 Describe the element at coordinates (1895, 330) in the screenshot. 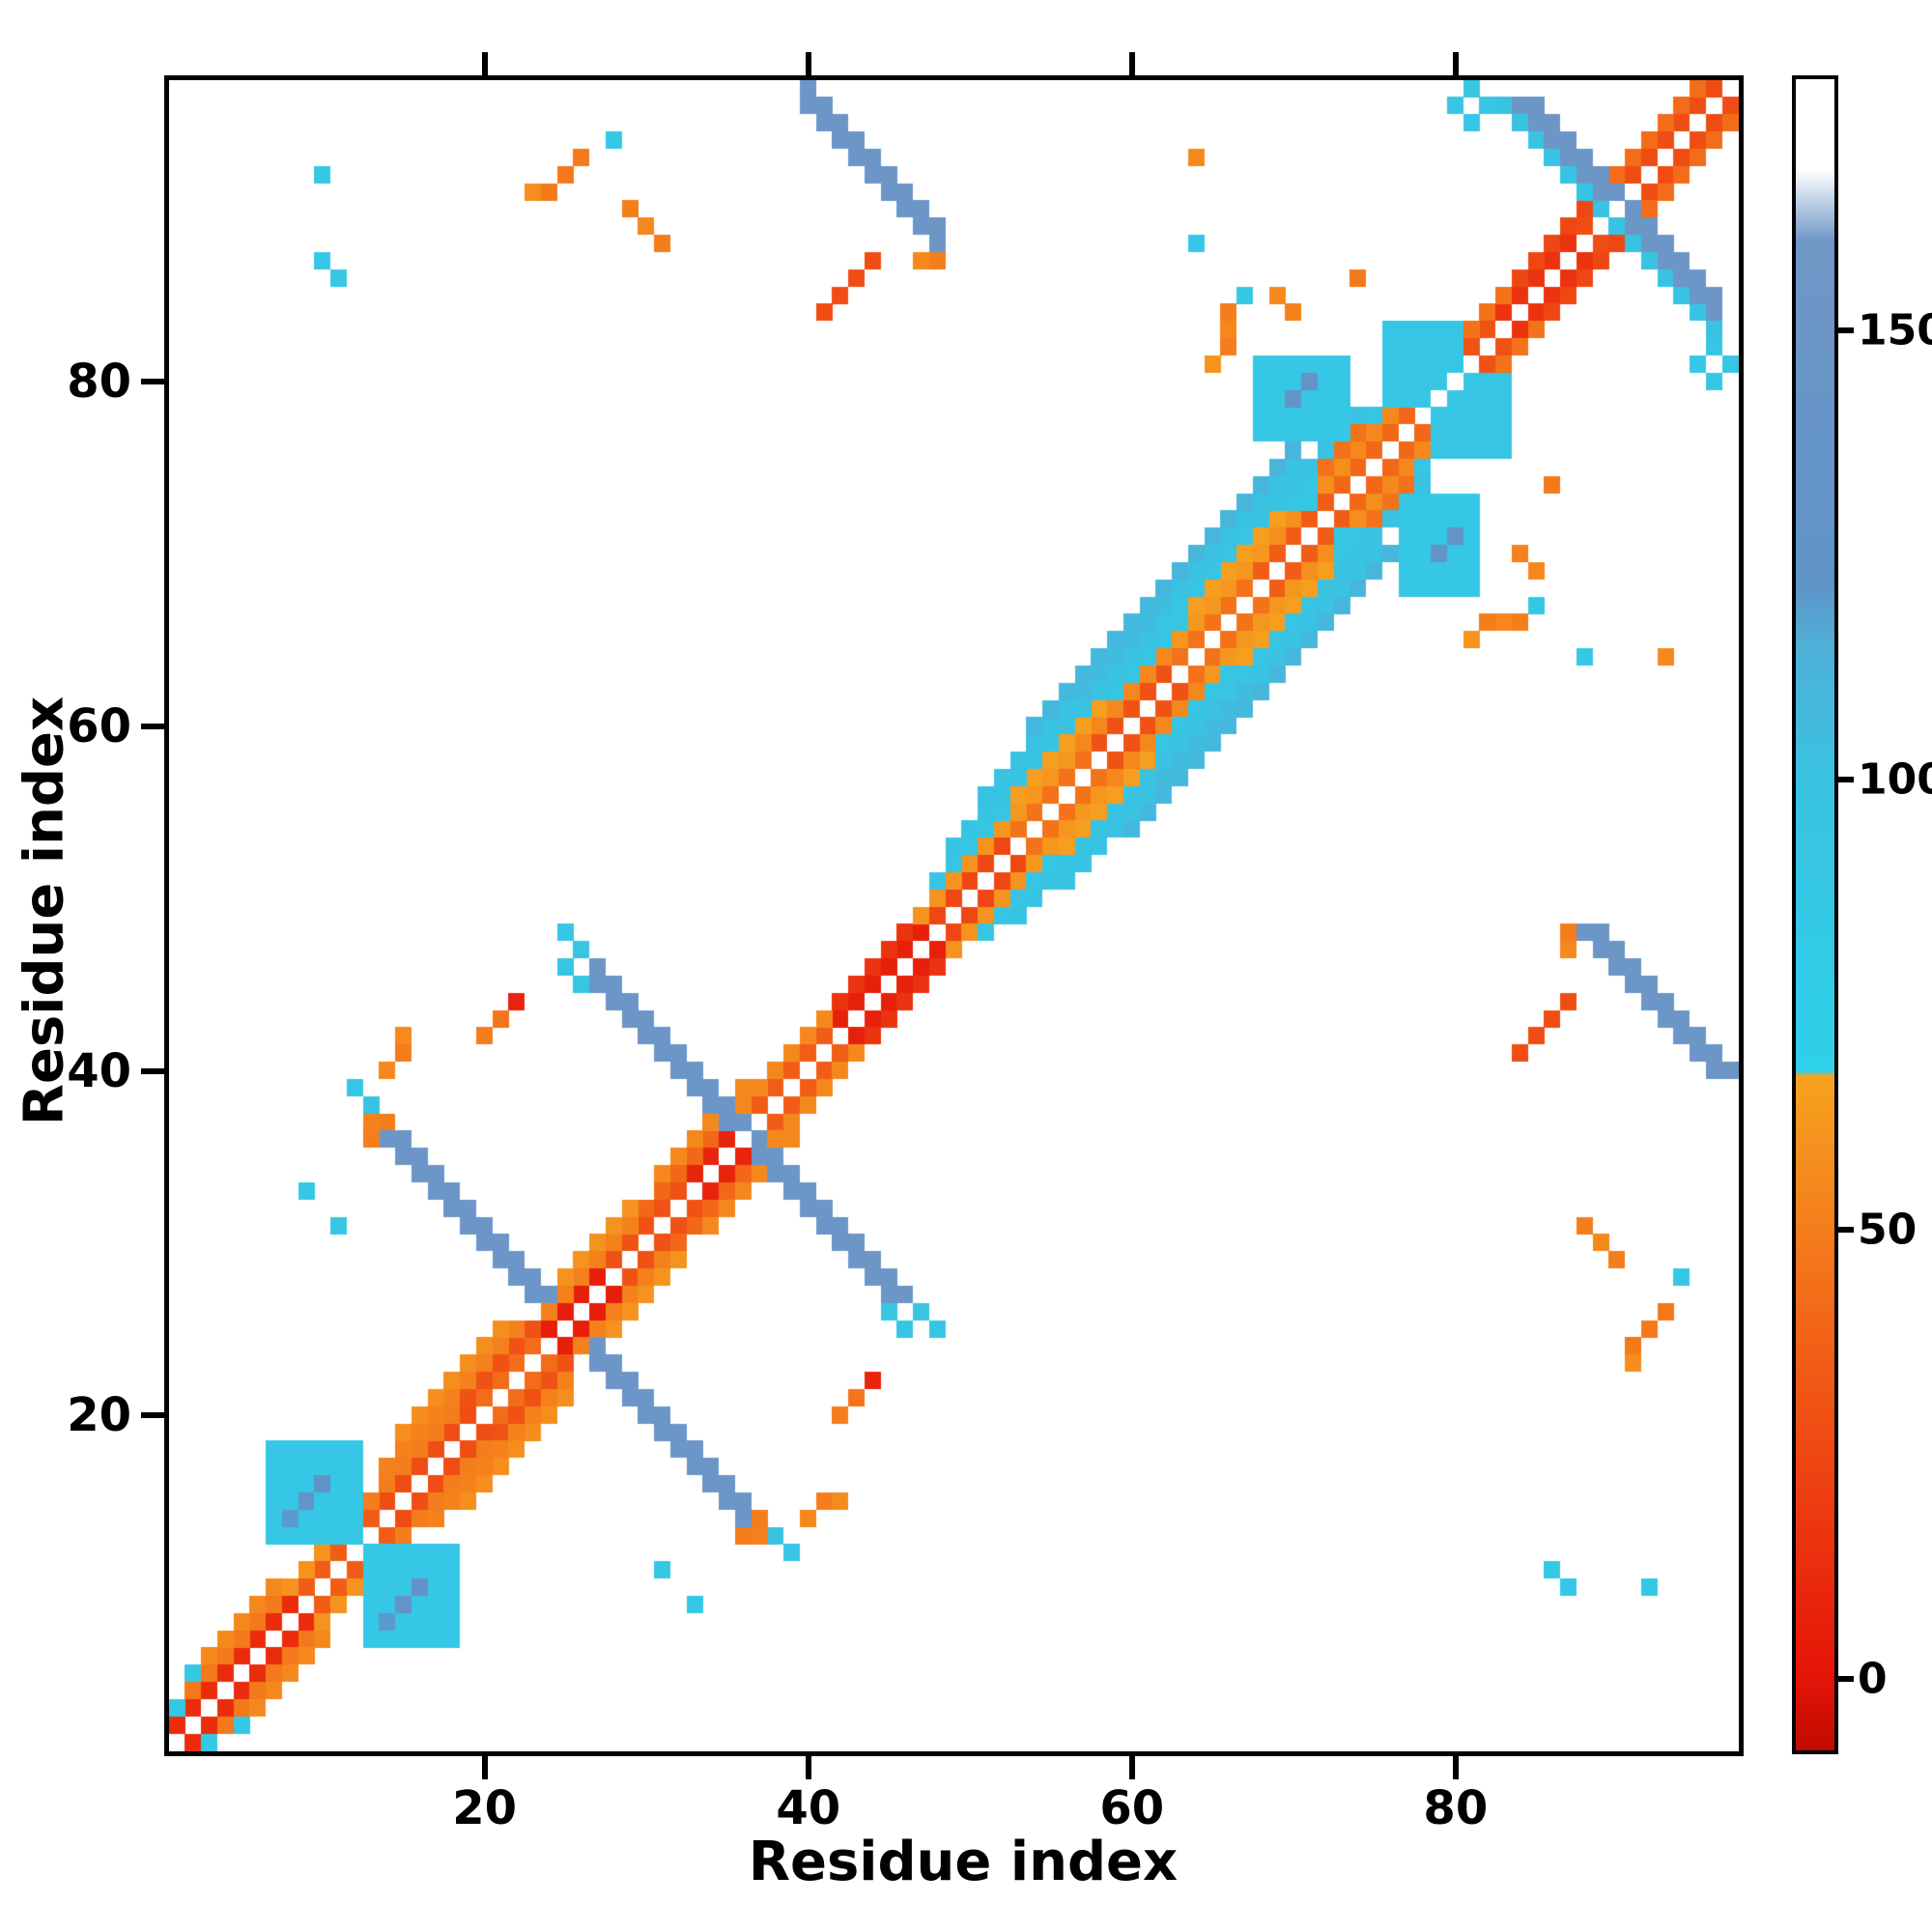

I see `colorbar-tick-label: 150` at that location.